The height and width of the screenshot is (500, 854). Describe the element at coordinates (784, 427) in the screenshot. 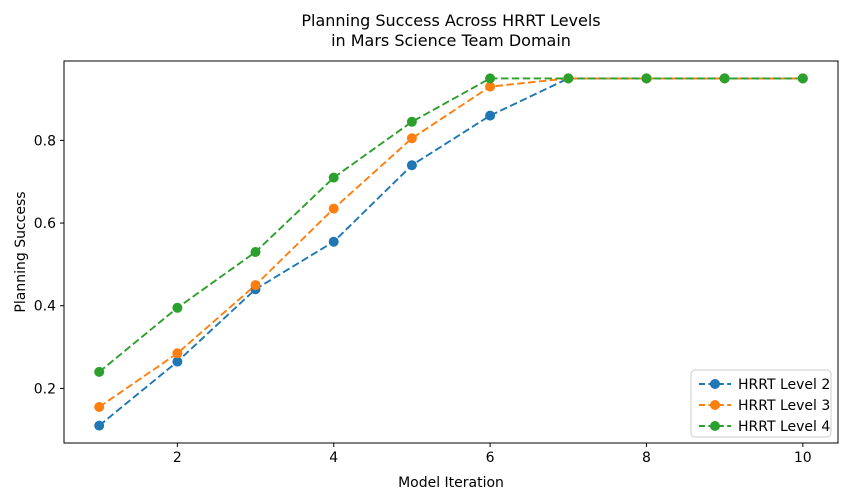

I see `legend-label-hrrt-level-4: HRRT Level 4` at that location.